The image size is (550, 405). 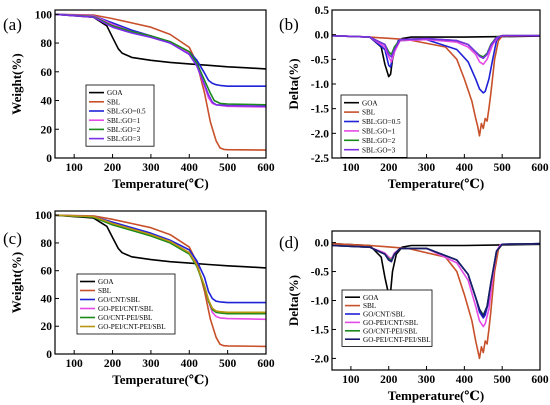 What do you see at coordinates (322, 11) in the screenshot?
I see `y-tick-label: 0.5` at bounding box center [322, 11].